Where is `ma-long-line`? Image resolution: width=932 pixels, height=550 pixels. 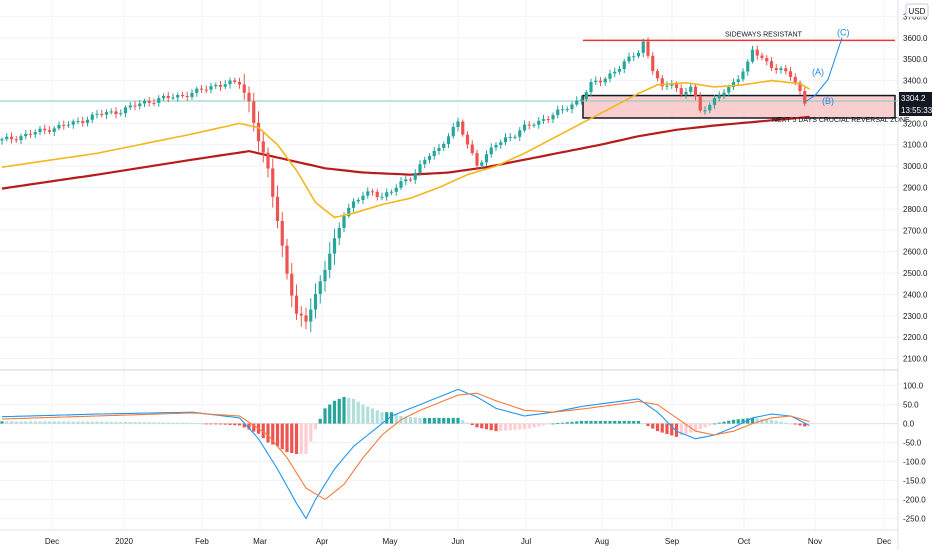
ma-long-line is located at coordinates (405, 152).